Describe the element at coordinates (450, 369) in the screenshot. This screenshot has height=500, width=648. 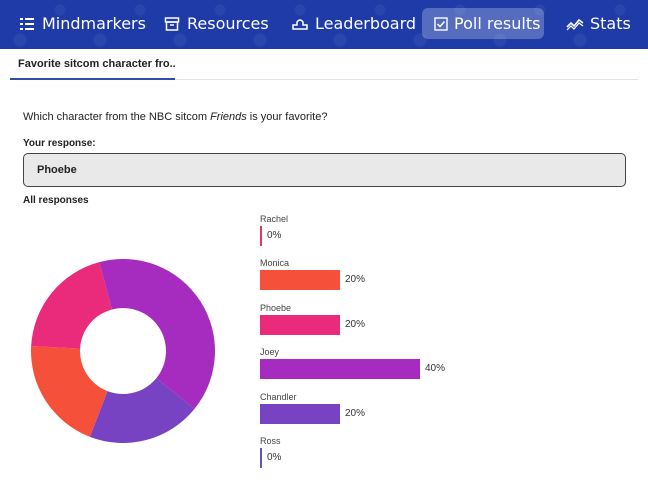
I see `bar-row-joey: Joey 40%` at that location.